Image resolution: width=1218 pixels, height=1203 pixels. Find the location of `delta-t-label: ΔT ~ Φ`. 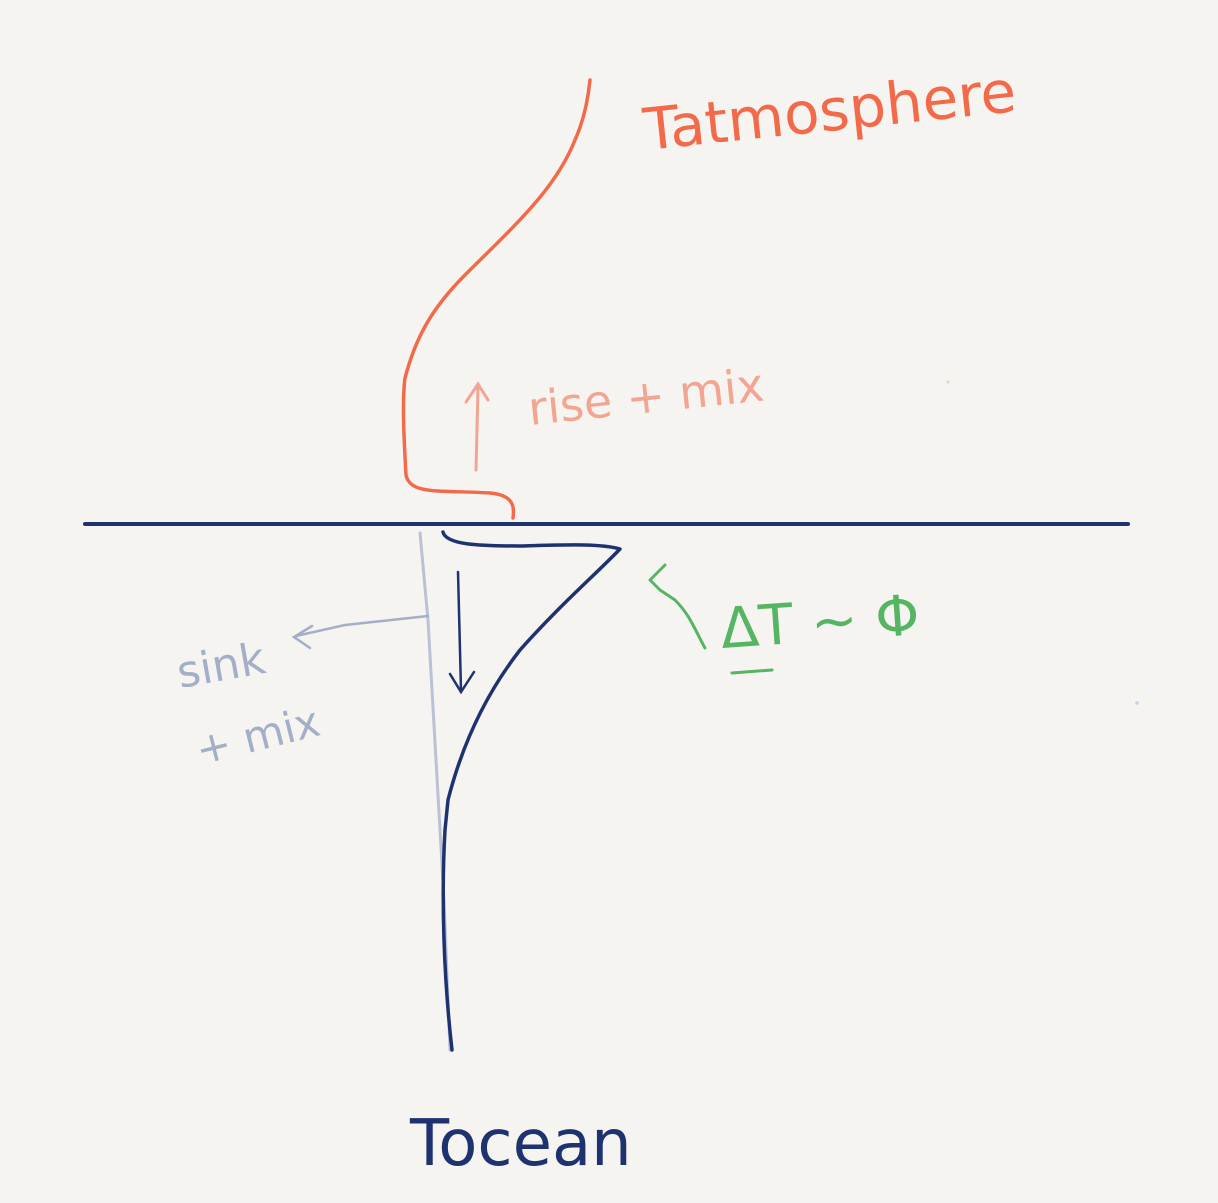

delta-t-label: ΔT ~ Φ is located at coordinates (819, 622).